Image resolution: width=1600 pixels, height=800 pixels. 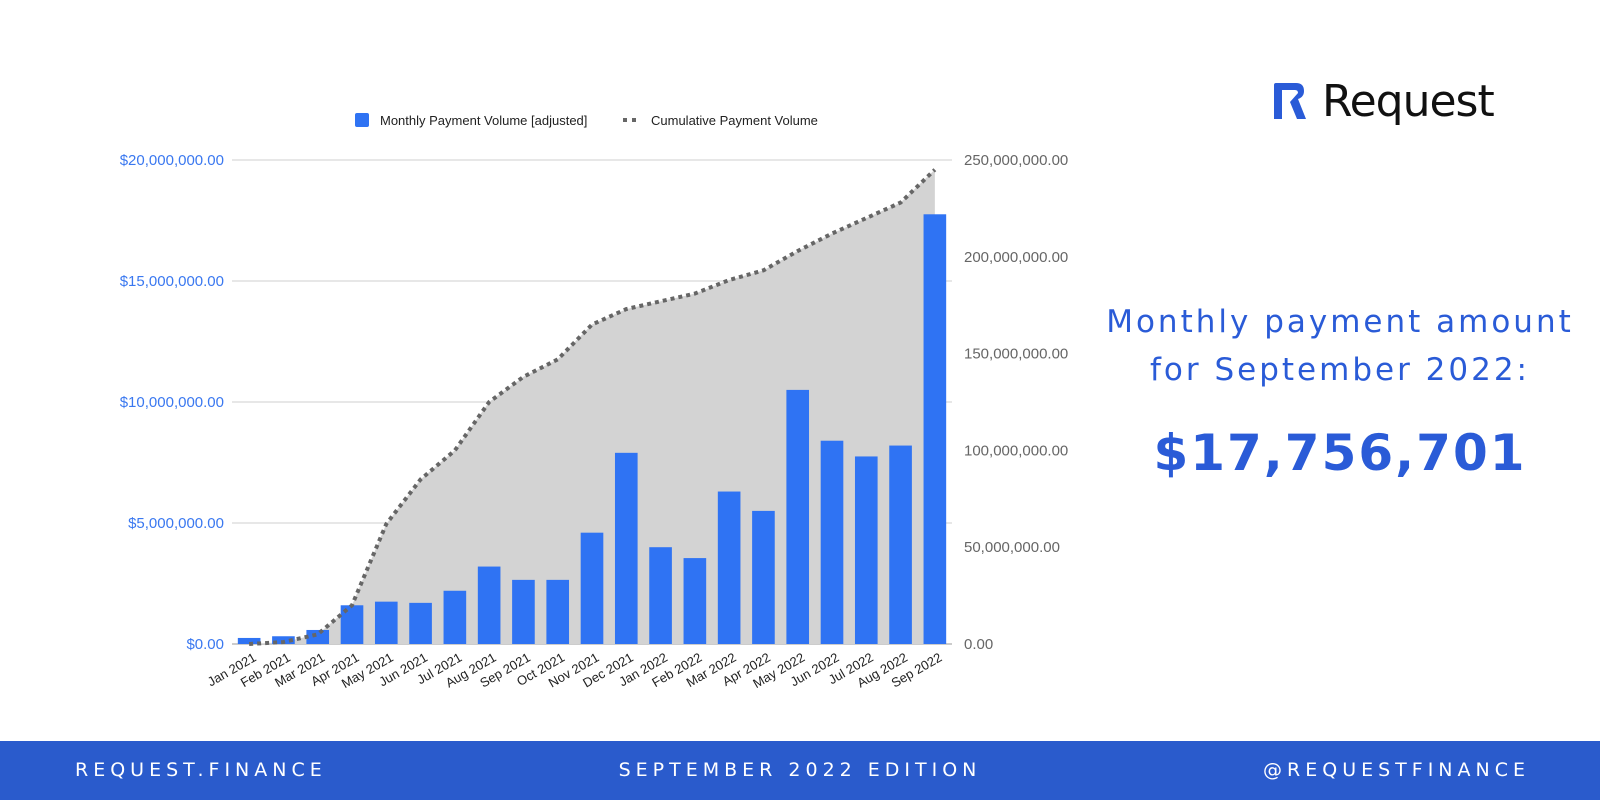 What do you see at coordinates (176, 523) in the screenshot?
I see `y-left-tick-label: $5,000,000.00` at bounding box center [176, 523].